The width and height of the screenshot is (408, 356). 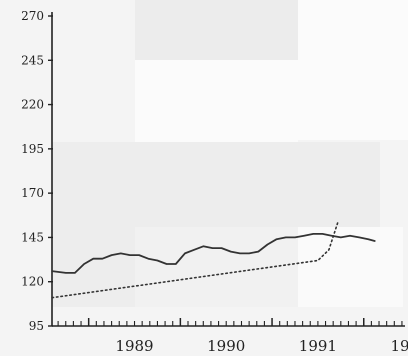 I want to click on y-tick-label: 245, so click(x=32, y=60).